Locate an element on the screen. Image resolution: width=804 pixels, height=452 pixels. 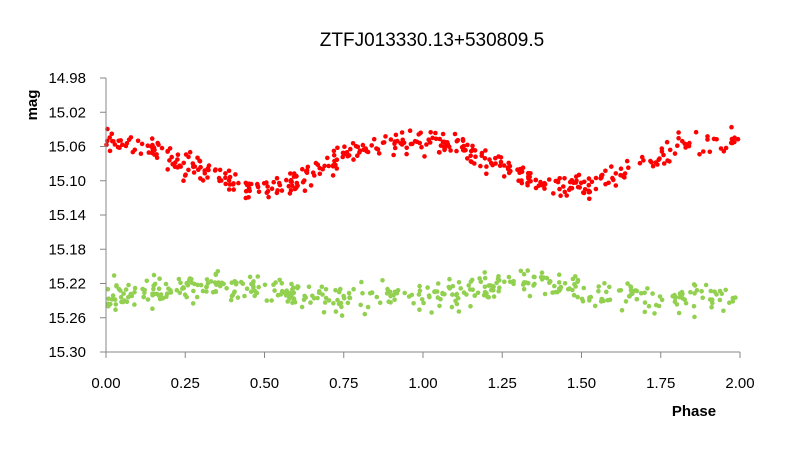
y-tick-label: 15.26 is located at coordinates (67, 318).